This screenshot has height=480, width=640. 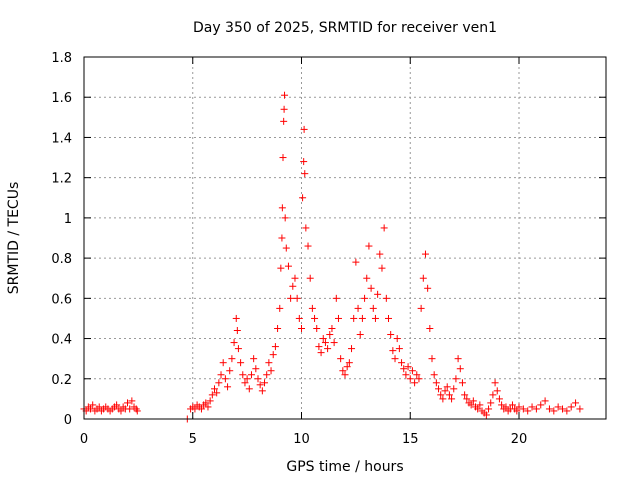 What do you see at coordinates (193, 439) in the screenshot?
I see `x-tick-label: 5` at bounding box center [193, 439].